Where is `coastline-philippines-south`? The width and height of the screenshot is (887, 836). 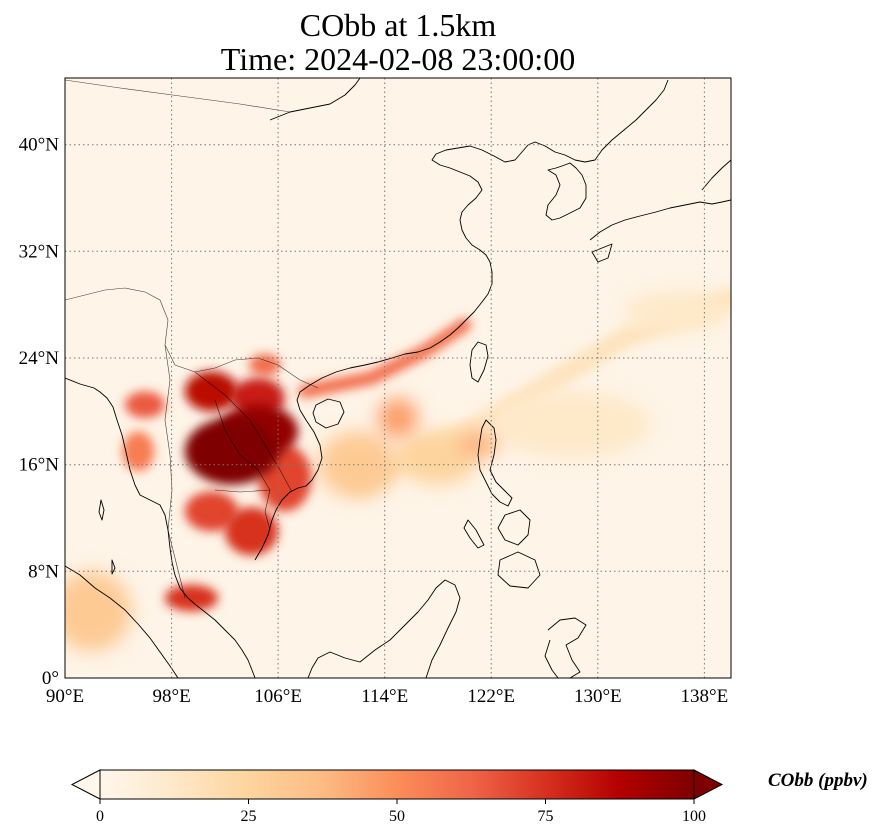
coastline-philippines-south is located at coordinates (502, 549).